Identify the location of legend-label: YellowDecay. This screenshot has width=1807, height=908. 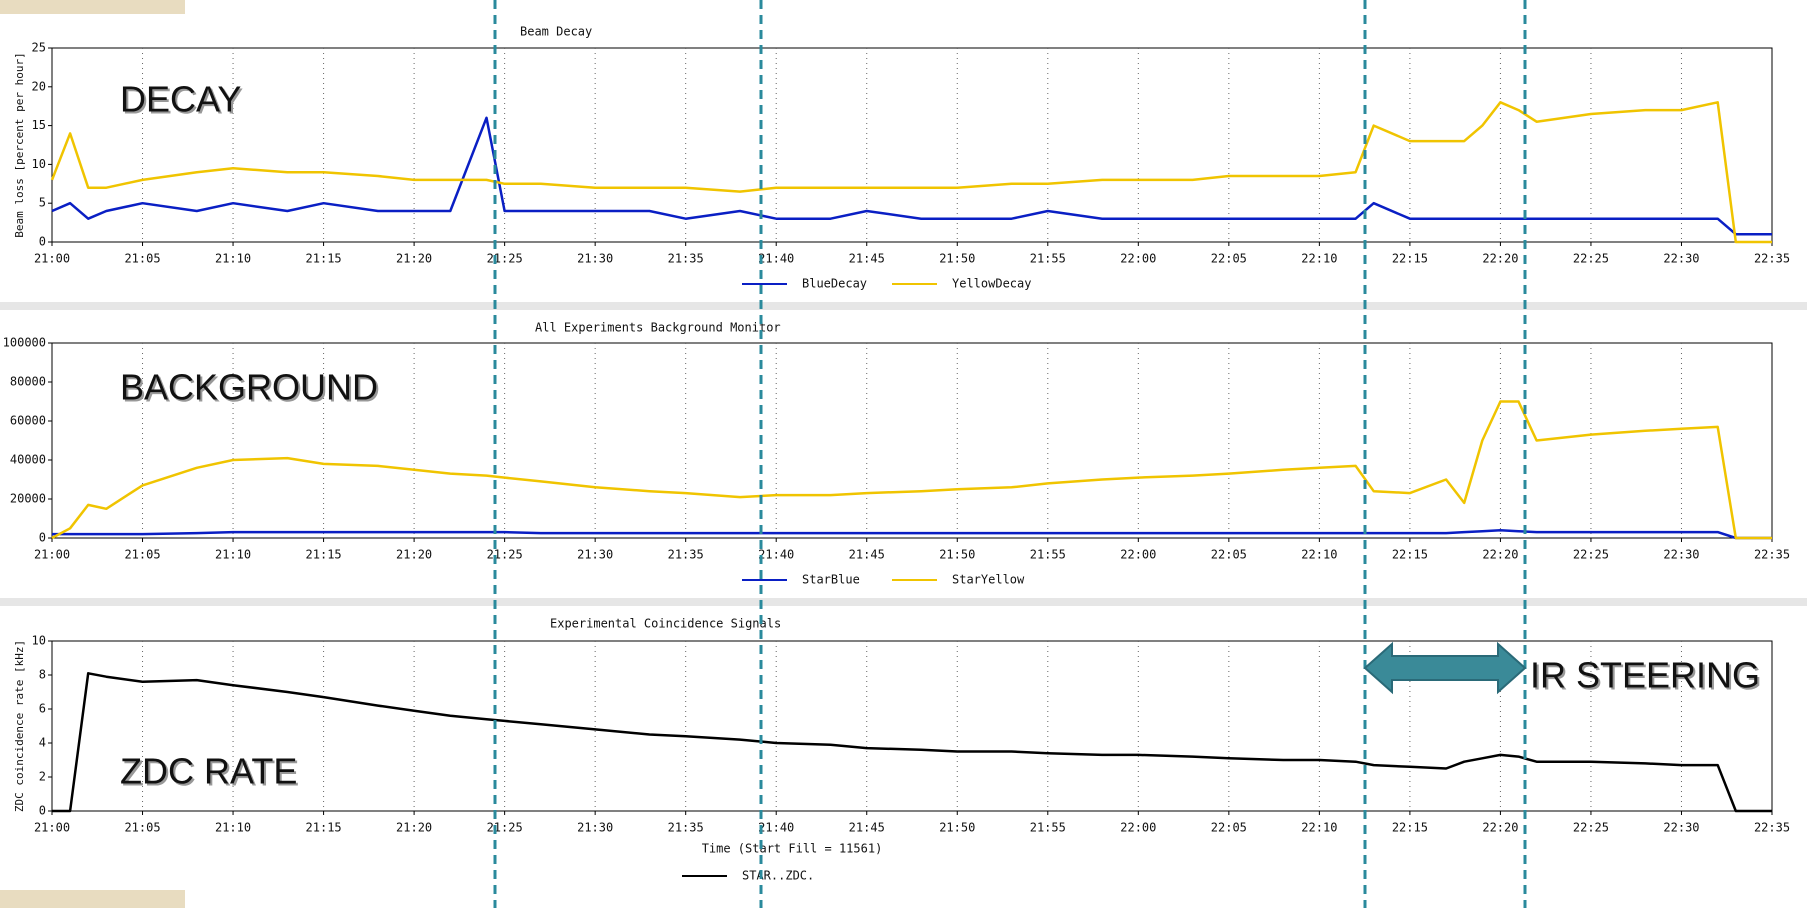
(991, 284).